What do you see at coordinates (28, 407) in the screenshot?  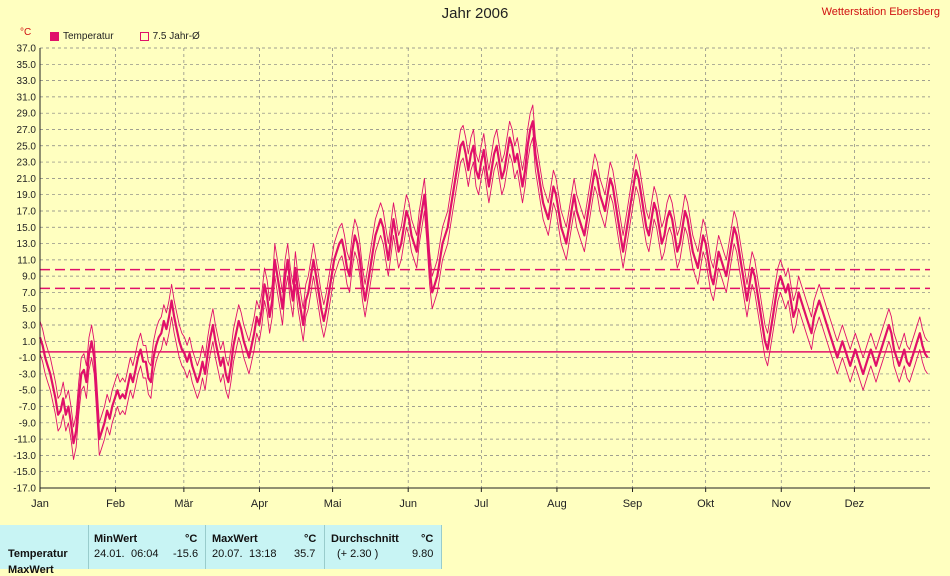 I see `y-tick-label: -7.0` at bounding box center [28, 407].